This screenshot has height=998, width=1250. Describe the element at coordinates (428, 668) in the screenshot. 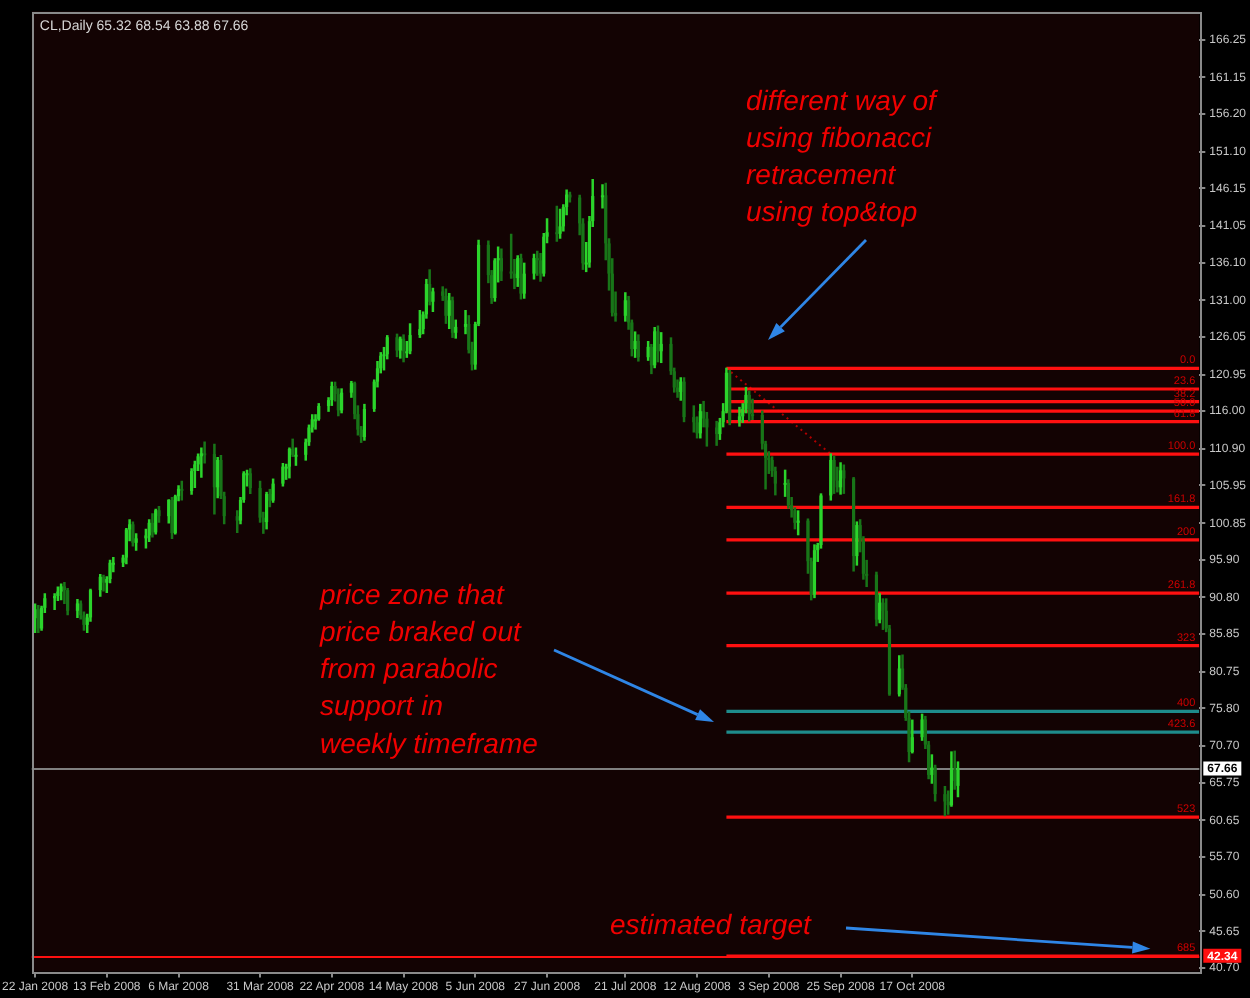

I see `annotation: price zone that price braked out from parabolic support in weekly timeframe` at that location.